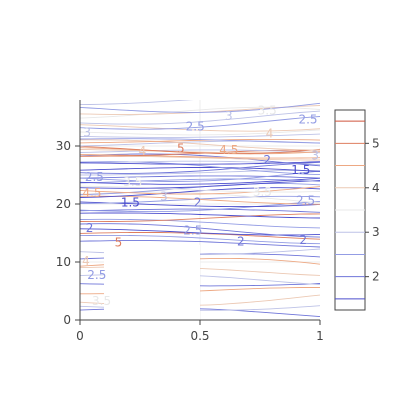 This screenshot has width=400, height=400. Describe the element at coordinates (63, 262) in the screenshot. I see `y-tick-label-1: 10` at that location.